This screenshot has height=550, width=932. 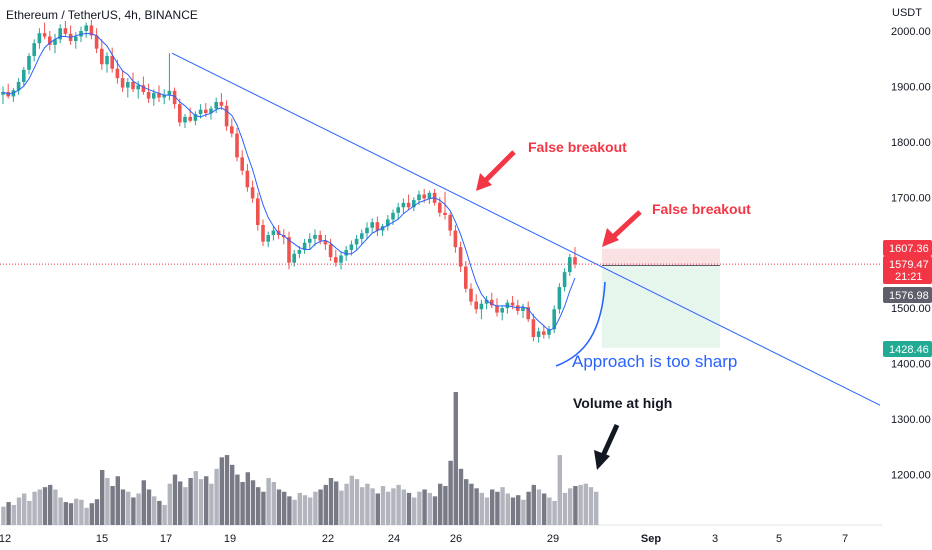 I want to click on price-tick-label: 1800.00, so click(x=911, y=143).